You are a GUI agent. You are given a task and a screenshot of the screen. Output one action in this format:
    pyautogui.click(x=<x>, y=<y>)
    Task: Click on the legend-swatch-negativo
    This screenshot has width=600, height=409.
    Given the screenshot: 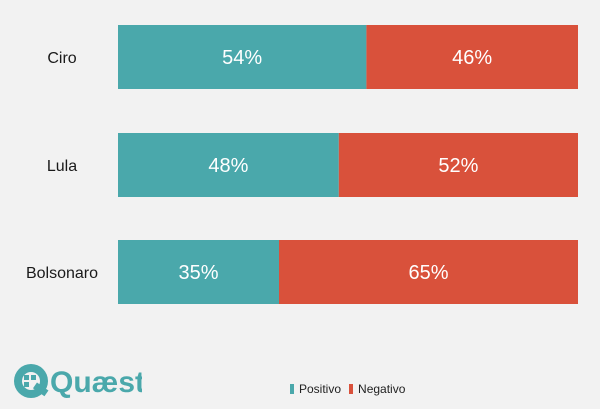 What is the action you would take?
    pyautogui.click(x=351, y=389)
    